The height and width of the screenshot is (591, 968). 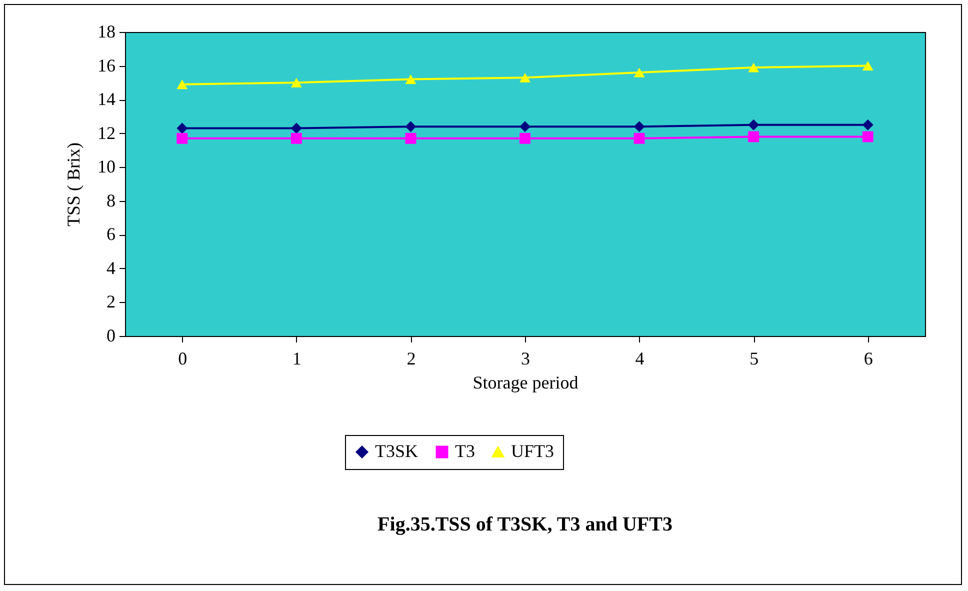 I want to click on y-tick-label: 8, so click(x=111, y=200).